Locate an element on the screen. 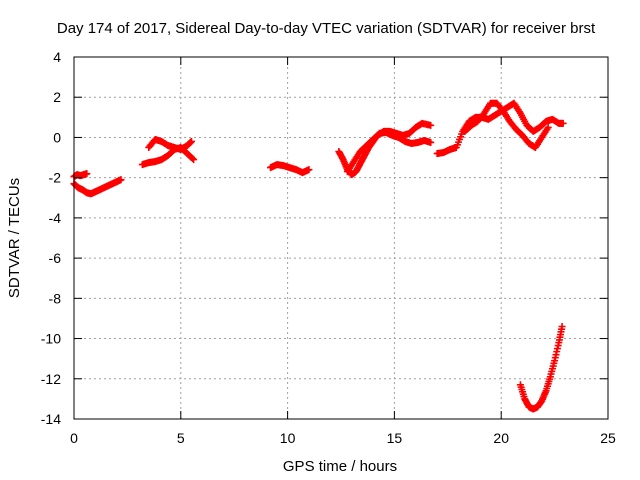 This screenshot has height=480, width=640. y-tick-label: -8 is located at coordinates (55, 298).